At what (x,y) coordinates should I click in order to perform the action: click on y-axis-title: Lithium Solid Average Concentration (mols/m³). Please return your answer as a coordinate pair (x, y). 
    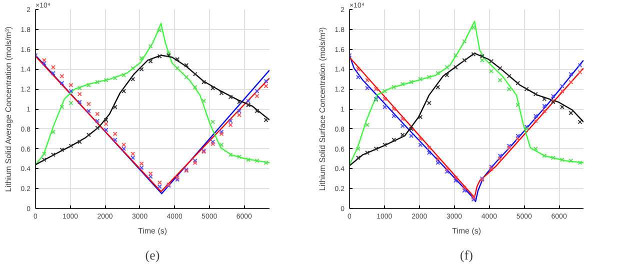
    Looking at the image, I should click on (8, 109).